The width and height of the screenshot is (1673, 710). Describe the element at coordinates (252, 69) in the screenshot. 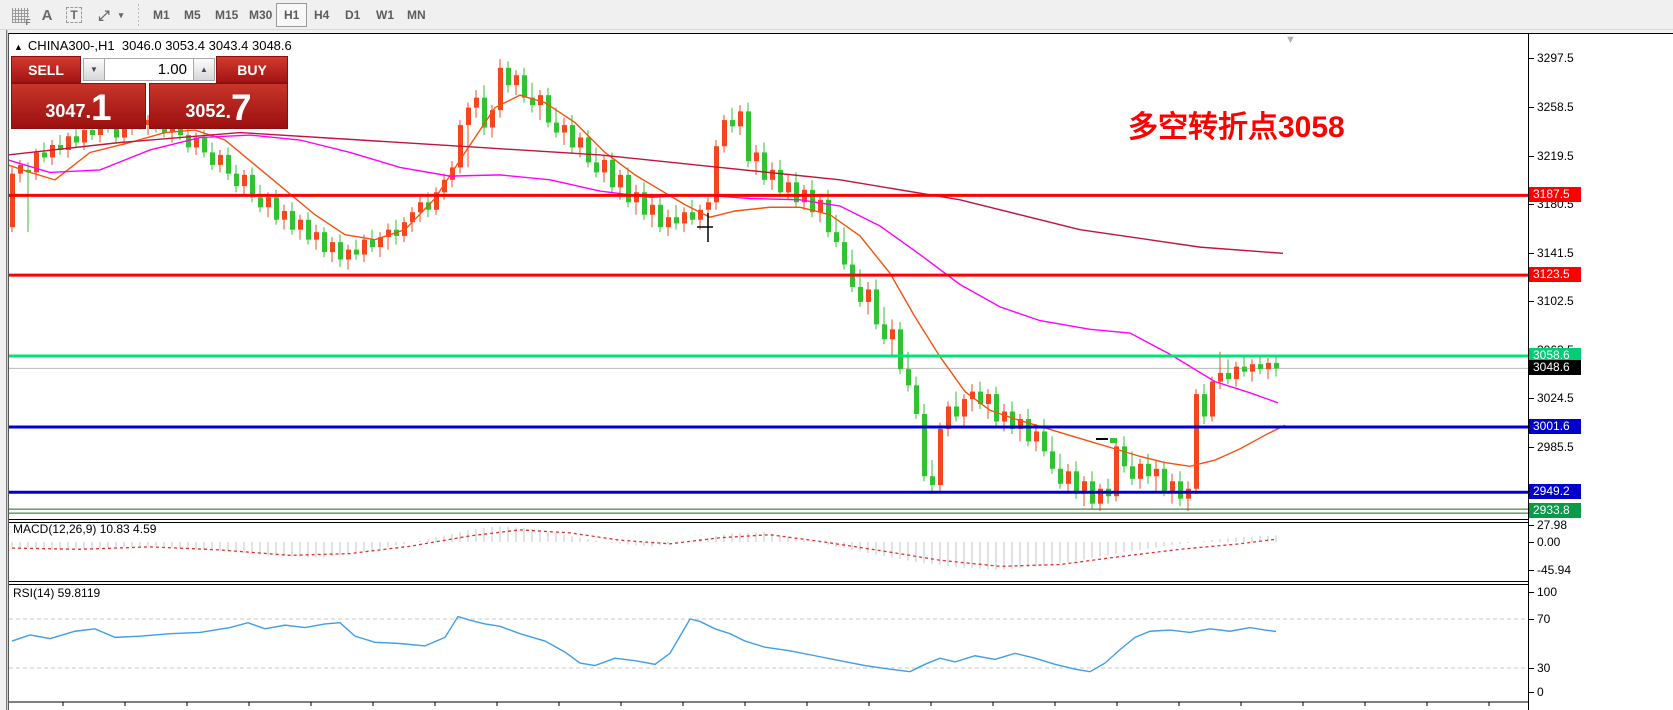

I see `buy-button: BUY` at that location.